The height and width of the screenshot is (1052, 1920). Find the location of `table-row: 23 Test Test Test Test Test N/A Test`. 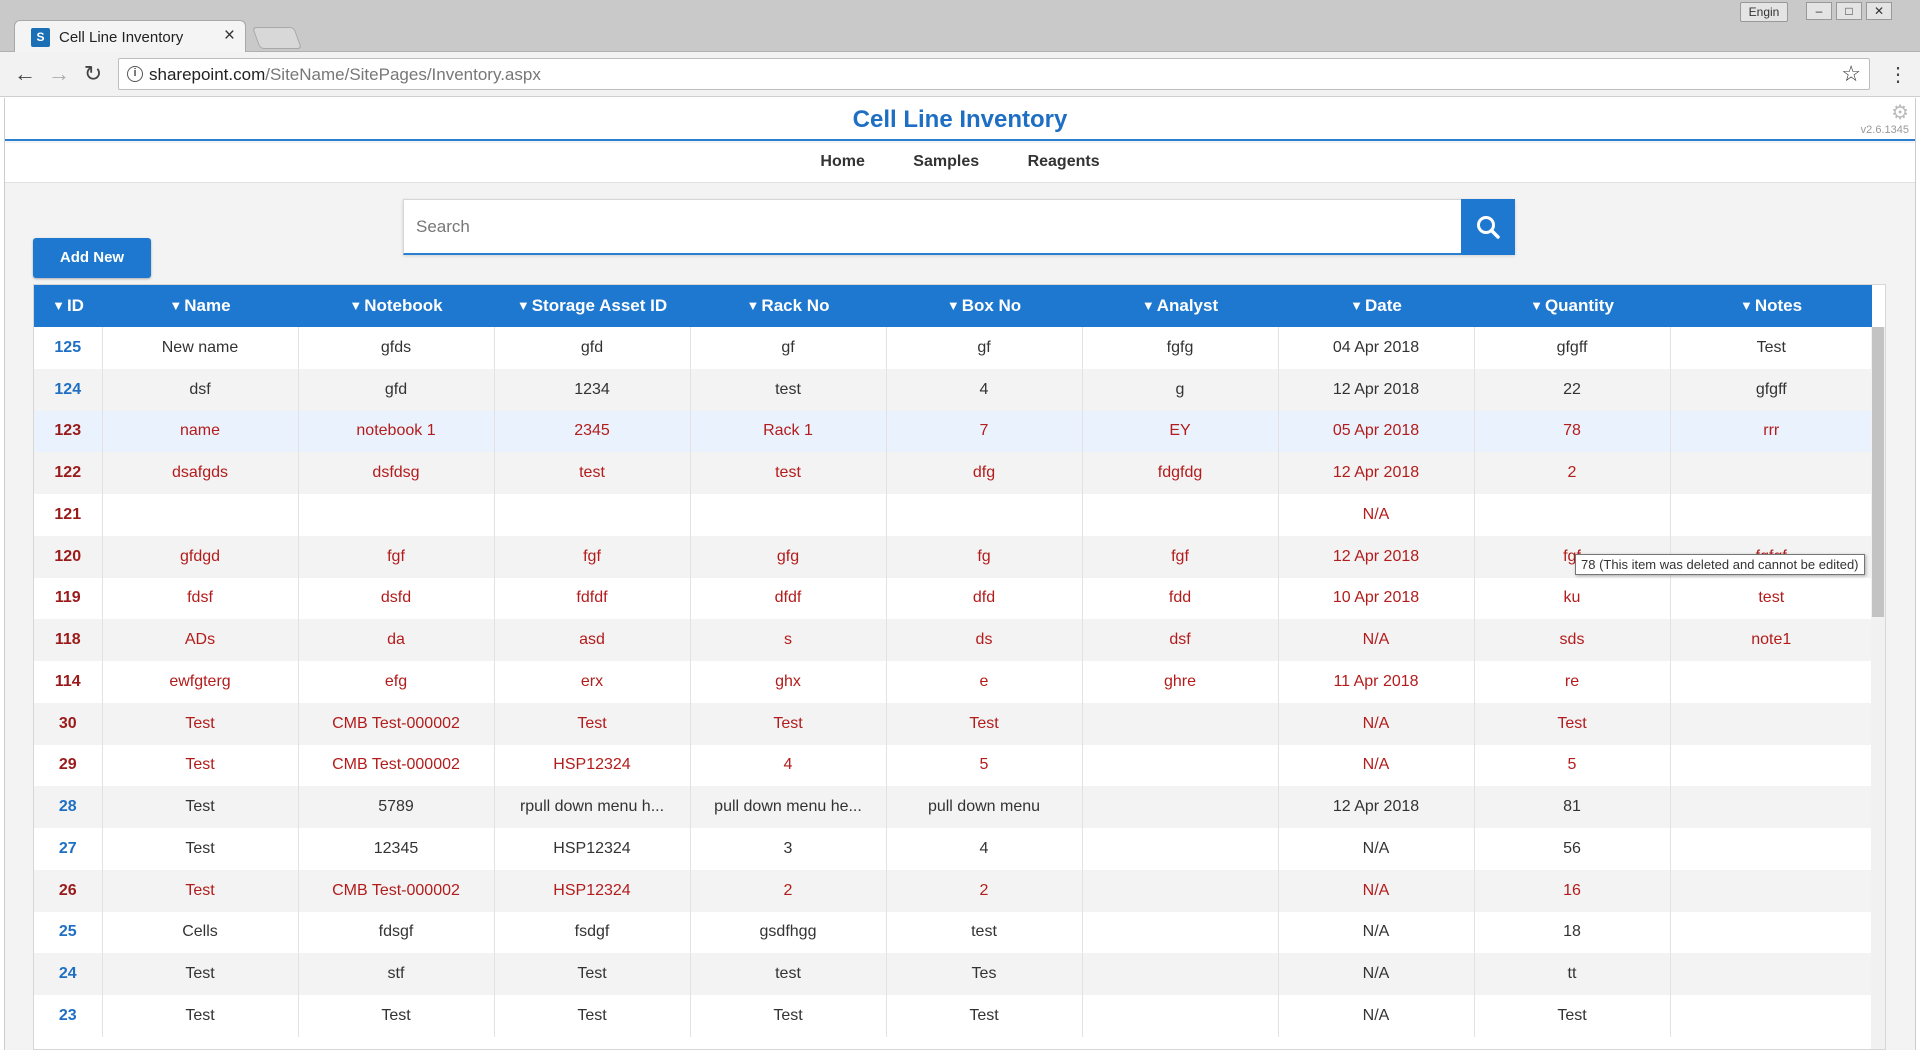

table-row: 23 Test Test Test Test Test N/A Test is located at coordinates (953, 1016).